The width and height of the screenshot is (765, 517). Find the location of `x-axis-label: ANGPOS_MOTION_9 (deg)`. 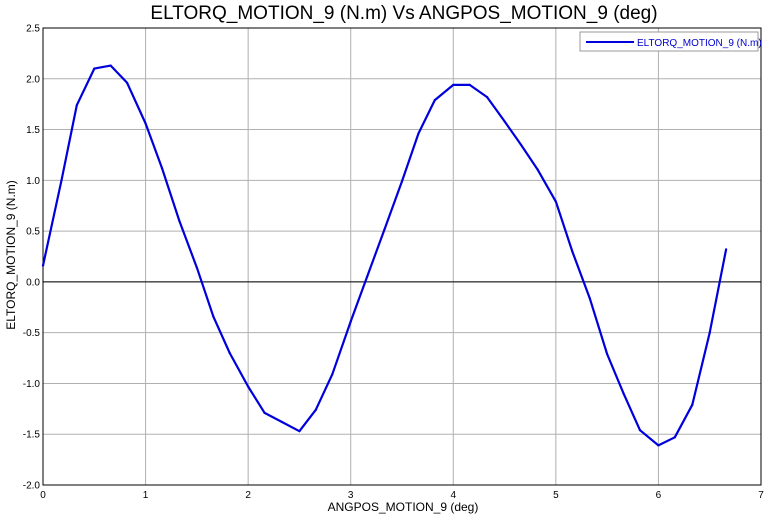

x-axis-label: ANGPOS_MOTION_9 (deg) is located at coordinates (403, 507).